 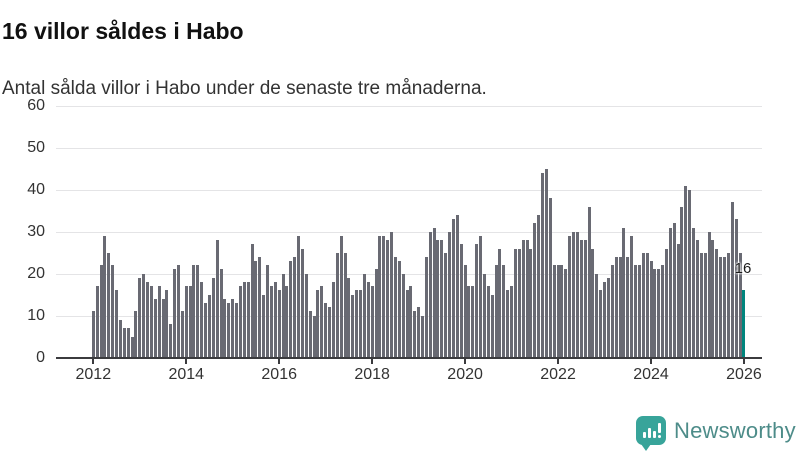 What do you see at coordinates (372, 374) in the screenshot?
I see `x-axis-label: 2018` at bounding box center [372, 374].